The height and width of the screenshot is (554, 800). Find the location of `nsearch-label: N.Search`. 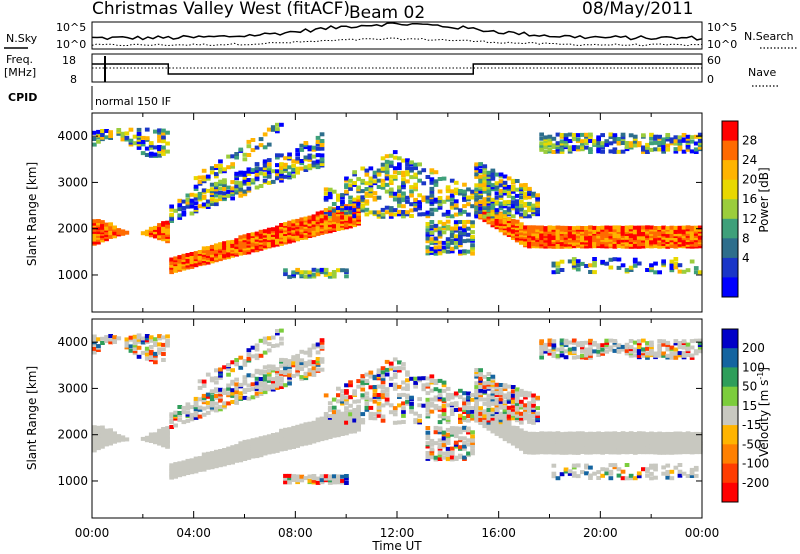

nsearch-label: N.Search is located at coordinates (769, 36).